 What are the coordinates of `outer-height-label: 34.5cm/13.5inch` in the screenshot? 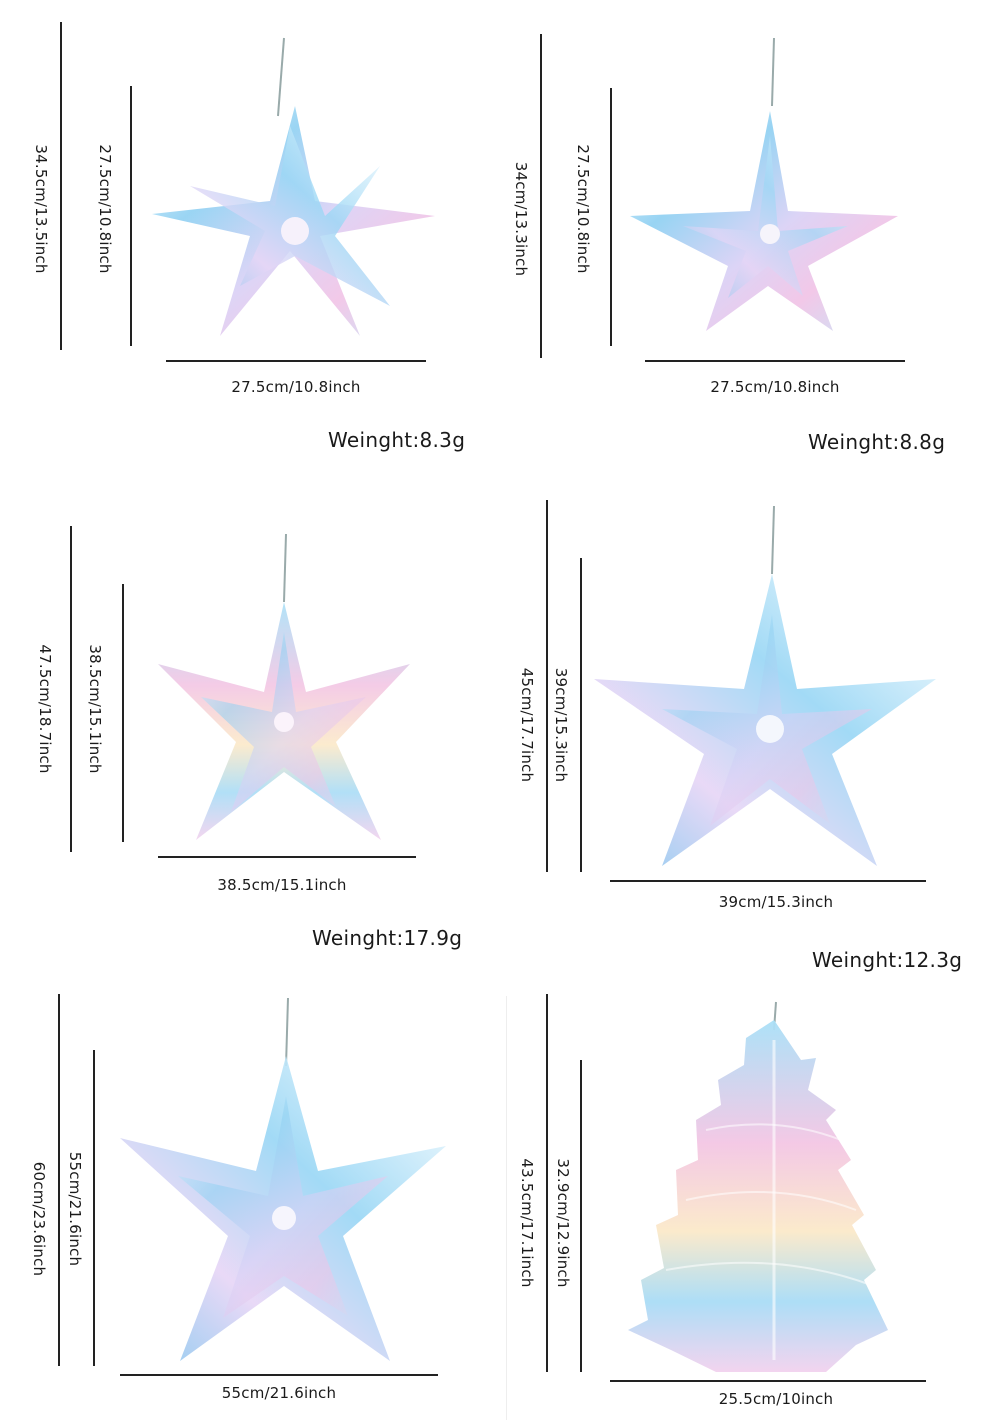 It's located at (41, 209).